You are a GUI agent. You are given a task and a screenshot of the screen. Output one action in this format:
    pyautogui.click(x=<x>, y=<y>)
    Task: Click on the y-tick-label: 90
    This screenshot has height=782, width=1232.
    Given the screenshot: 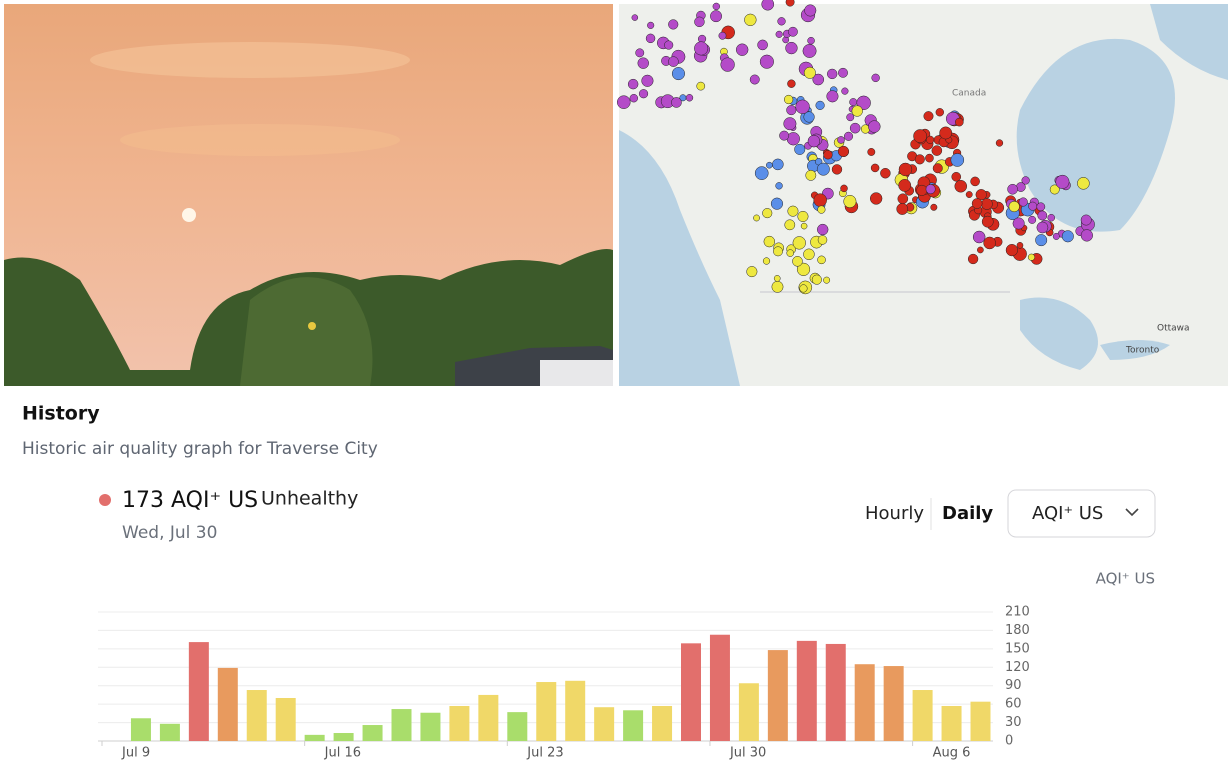 What is the action you would take?
    pyautogui.click(x=1013, y=685)
    